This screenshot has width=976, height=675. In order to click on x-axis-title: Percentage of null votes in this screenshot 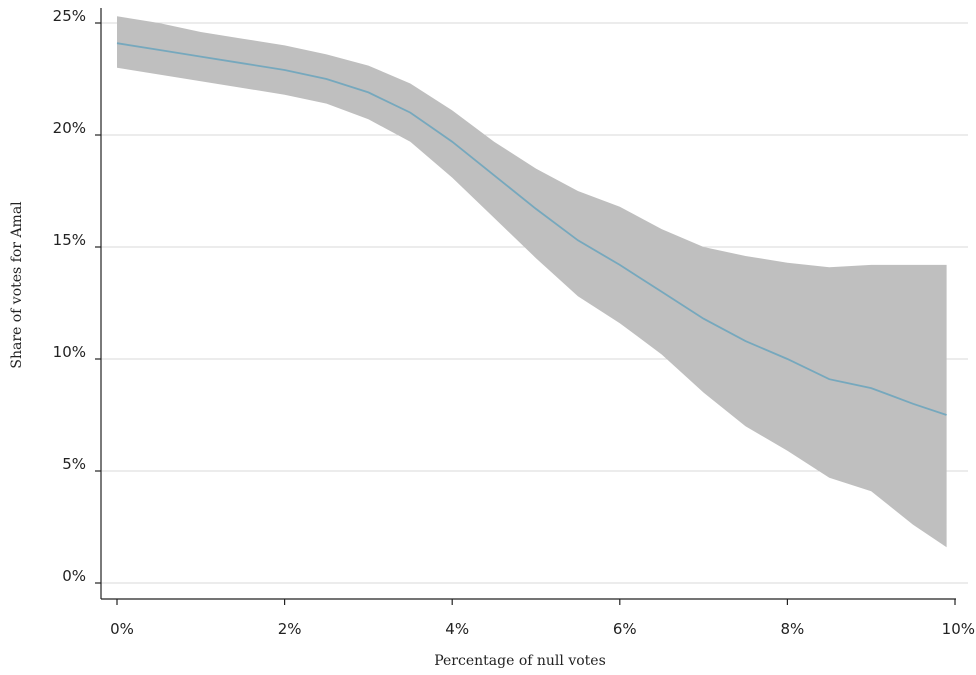, I will do `click(520, 661)`.